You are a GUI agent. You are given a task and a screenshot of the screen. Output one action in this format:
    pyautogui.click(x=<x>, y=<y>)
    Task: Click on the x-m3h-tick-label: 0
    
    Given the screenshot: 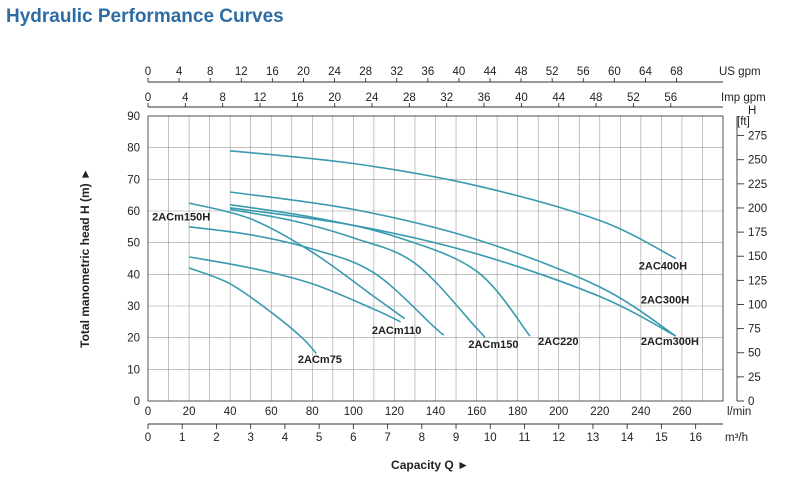 What is the action you would take?
    pyautogui.click(x=148, y=438)
    